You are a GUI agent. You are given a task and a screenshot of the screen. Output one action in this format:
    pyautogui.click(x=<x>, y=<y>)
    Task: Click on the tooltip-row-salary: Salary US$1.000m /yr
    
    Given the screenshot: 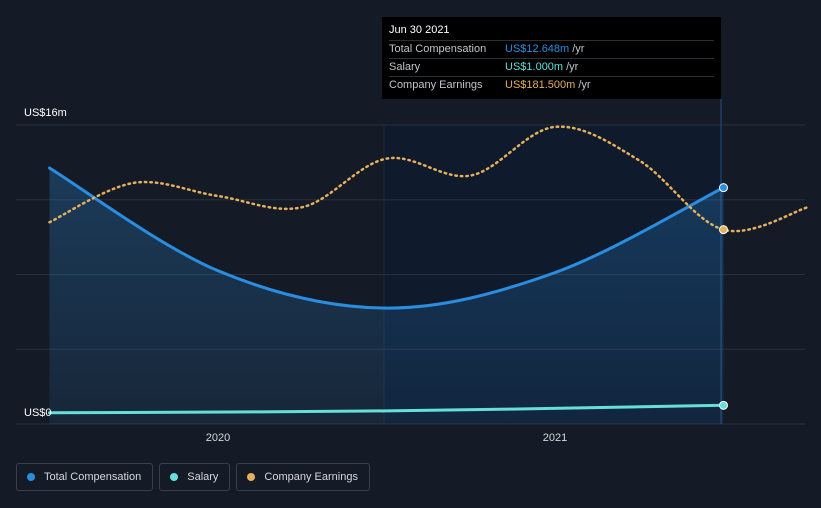 What is the action you would take?
    pyautogui.click(x=551, y=67)
    